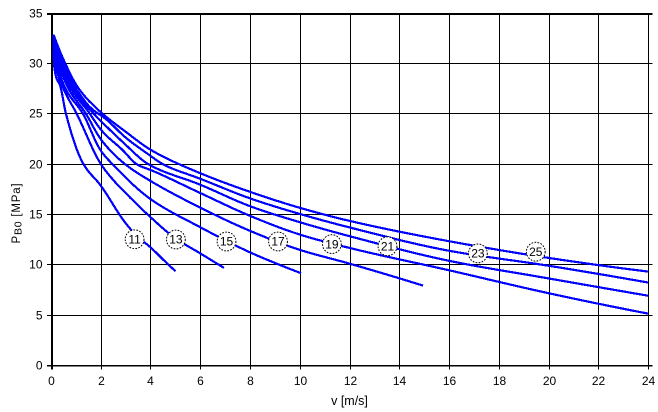 This screenshot has width=658, height=412. I want to click on svg-text: 19, so click(332, 244).